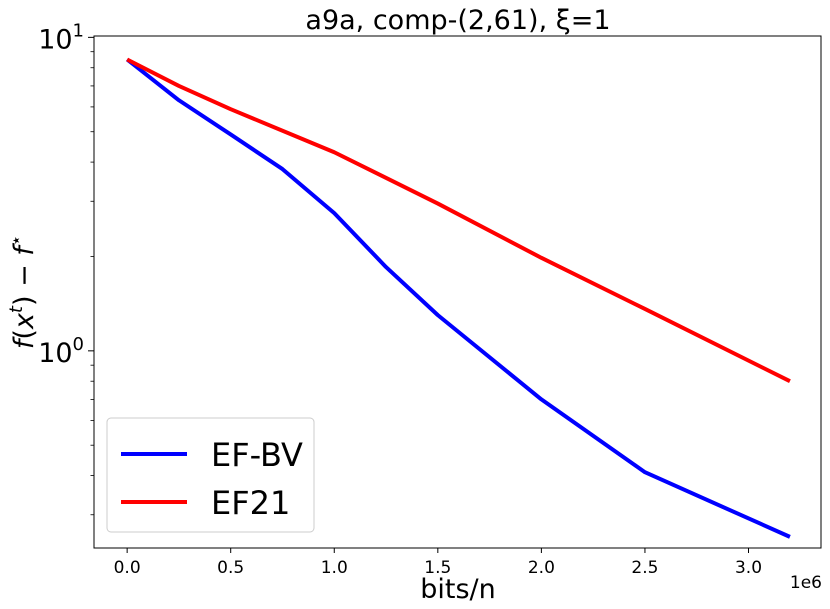 Image resolution: width=830 pixels, height=609 pixels. What do you see at coordinates (458, 589) in the screenshot?
I see `x-axis-label: bits/n` at bounding box center [458, 589].